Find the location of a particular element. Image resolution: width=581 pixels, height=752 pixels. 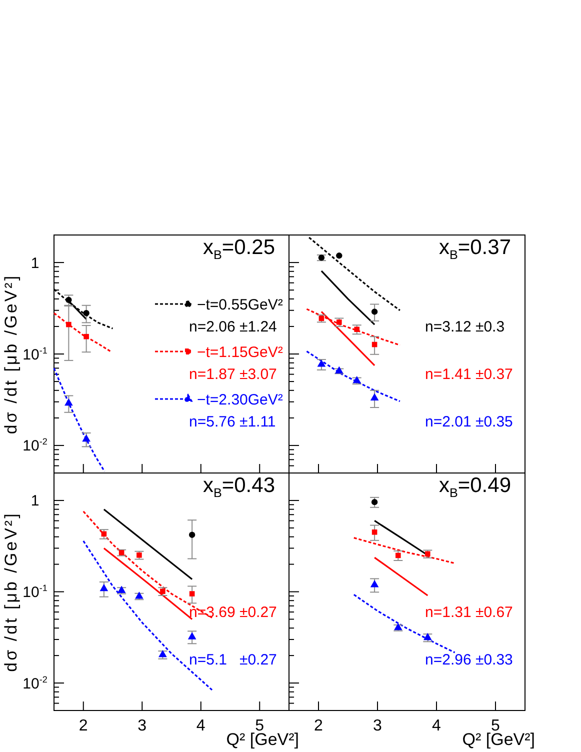

chart-title: x$_{B}$=0.49 is located at coordinates (474, 487).